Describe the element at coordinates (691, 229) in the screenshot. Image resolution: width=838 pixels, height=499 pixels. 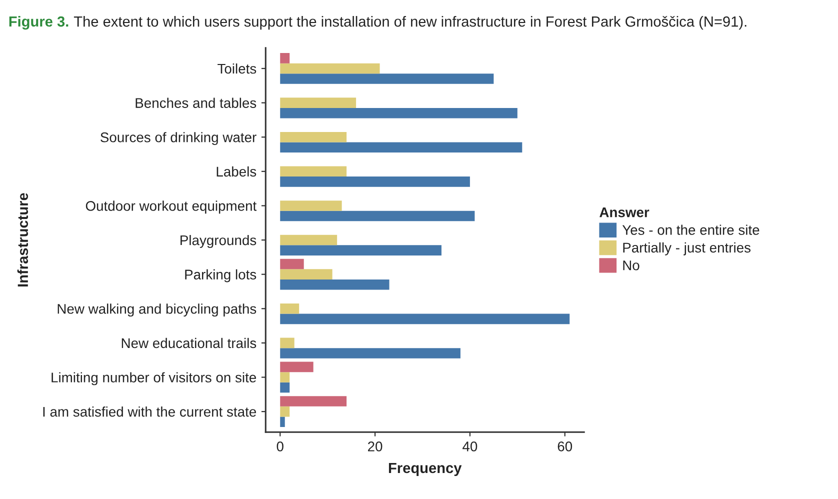
I see `legend-label: Yes - on the entire site` at that location.